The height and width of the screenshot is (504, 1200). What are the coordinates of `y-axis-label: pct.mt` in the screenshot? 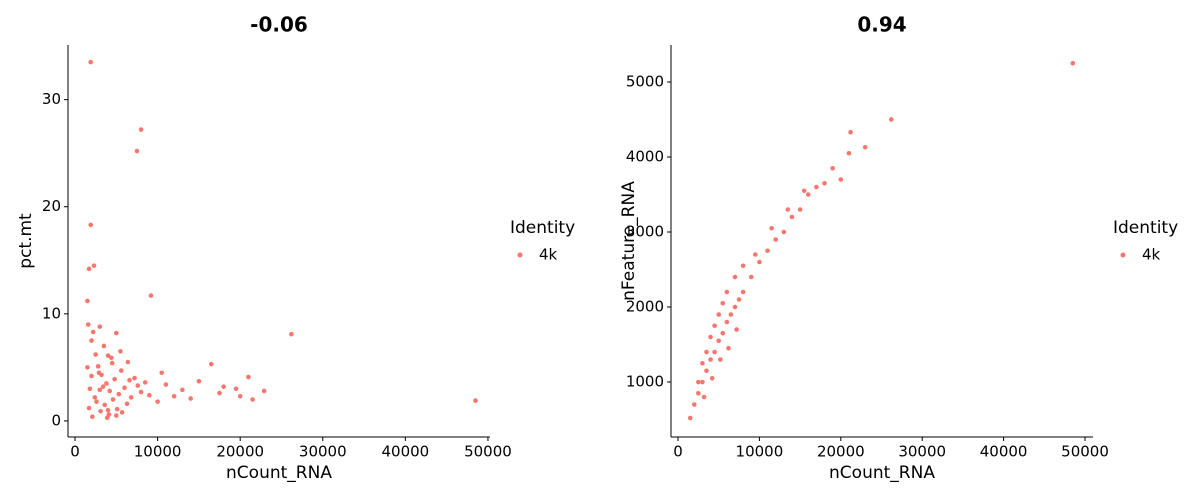 It's located at (26, 241).